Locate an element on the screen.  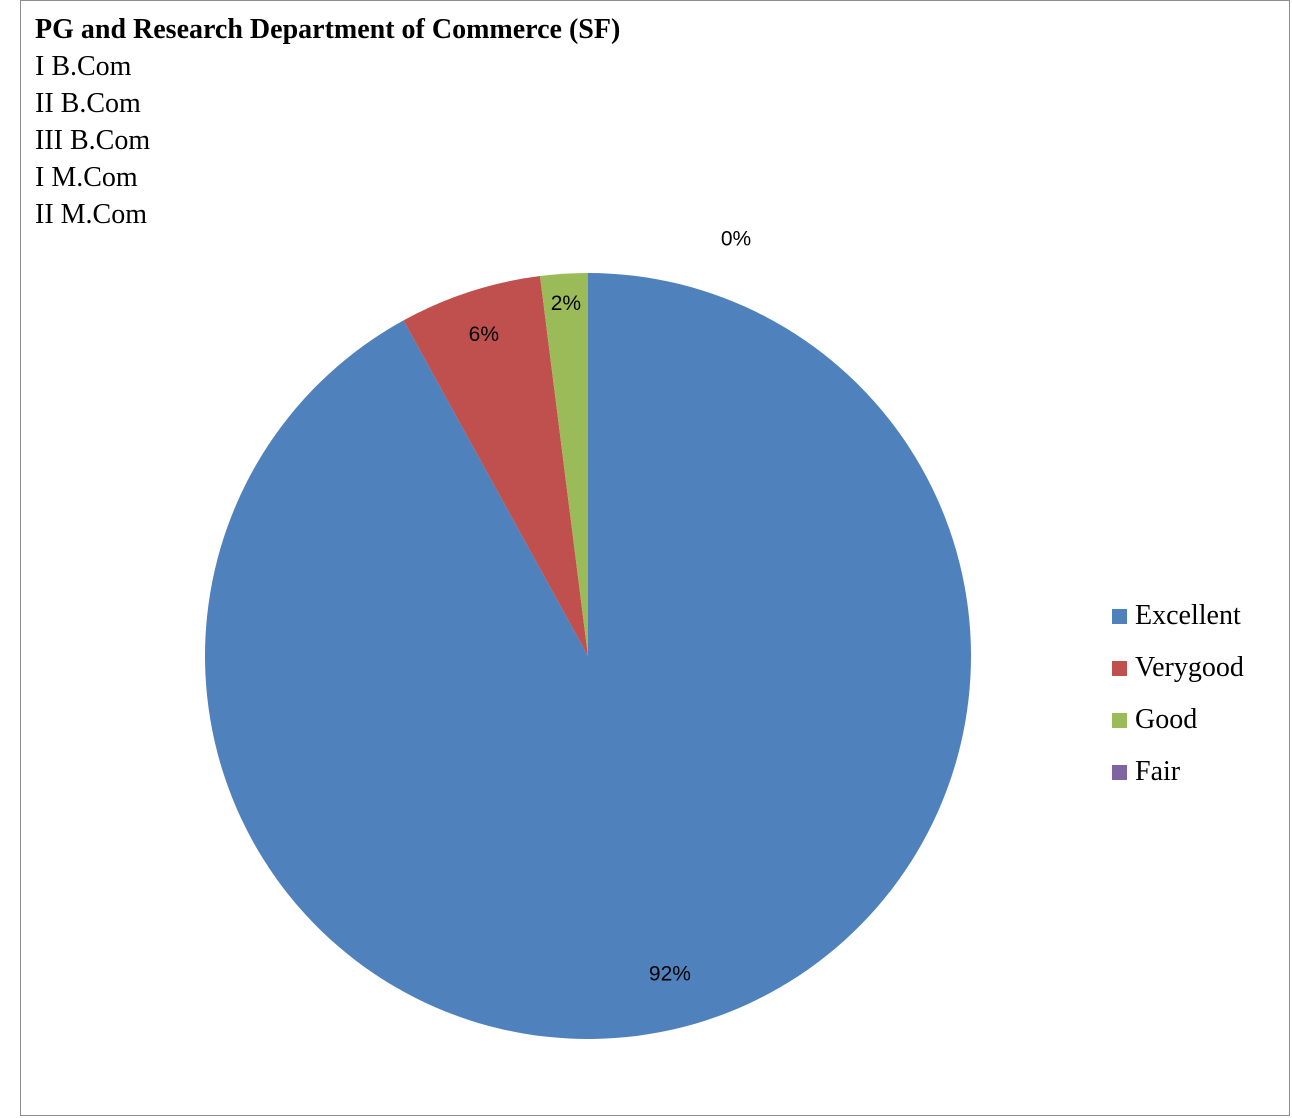
legend-swatch-excellent is located at coordinates (1119, 616).